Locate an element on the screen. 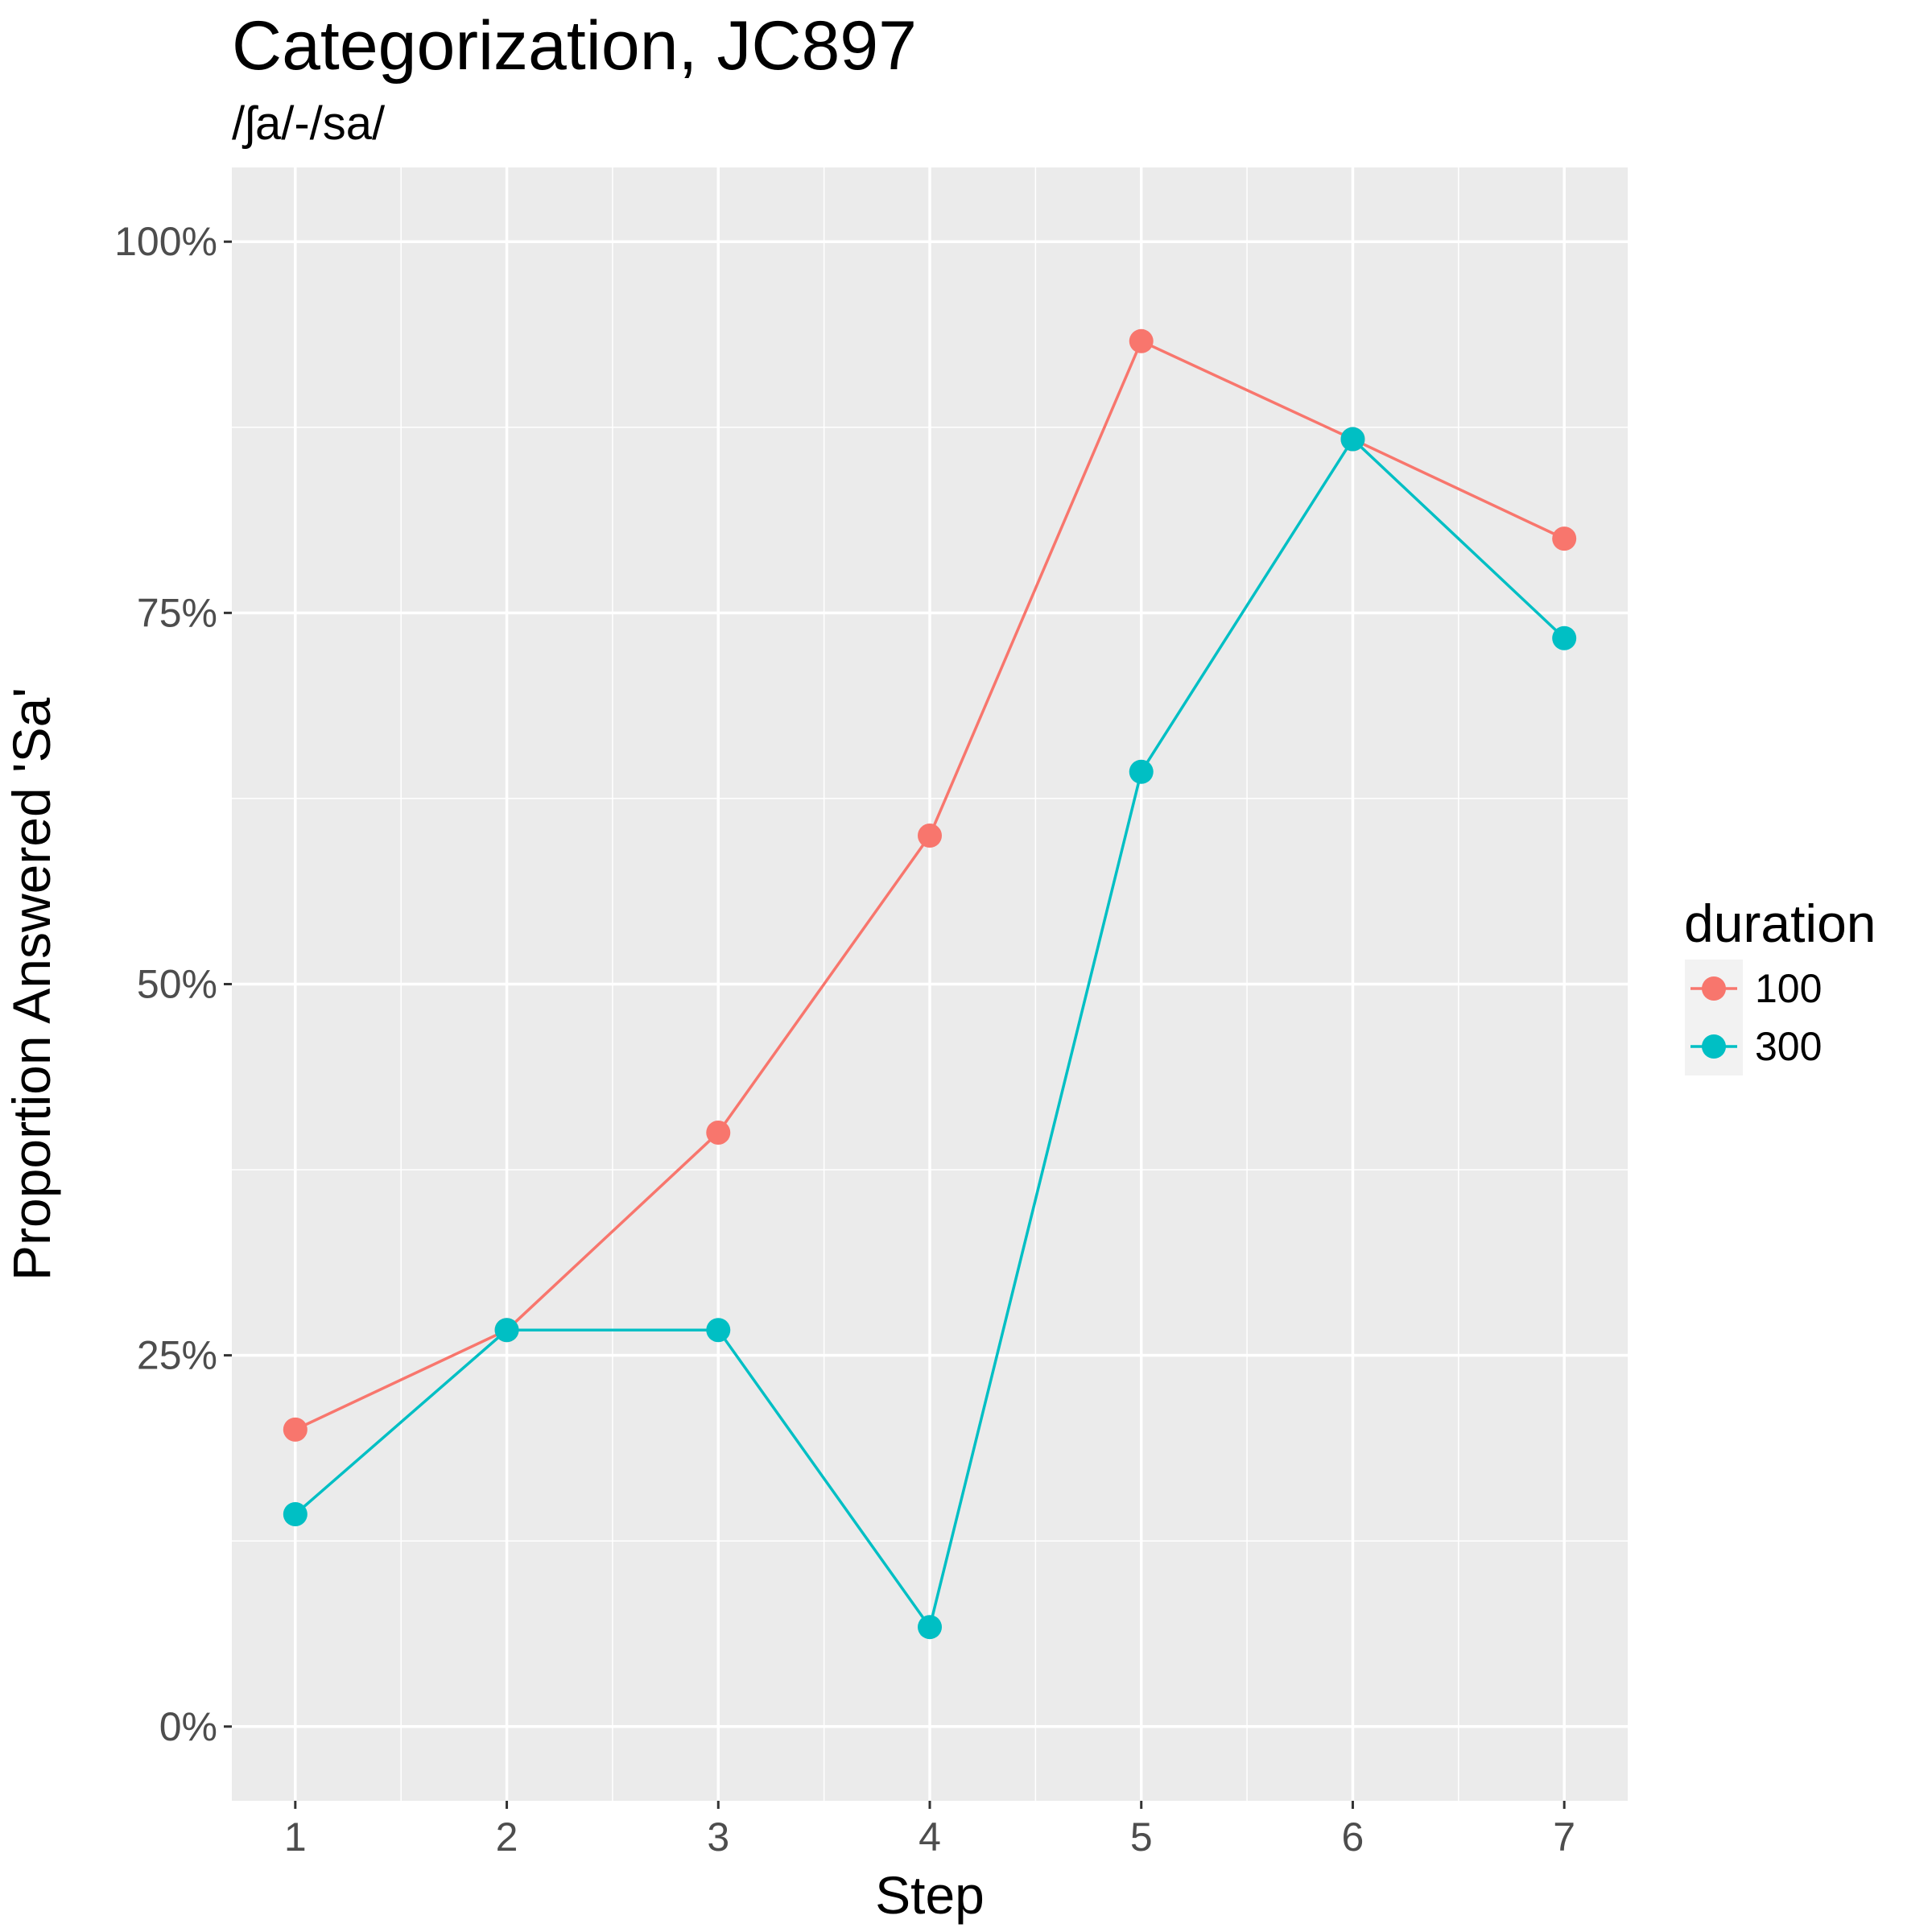  legend-label-300: 300 is located at coordinates (1788, 1046).